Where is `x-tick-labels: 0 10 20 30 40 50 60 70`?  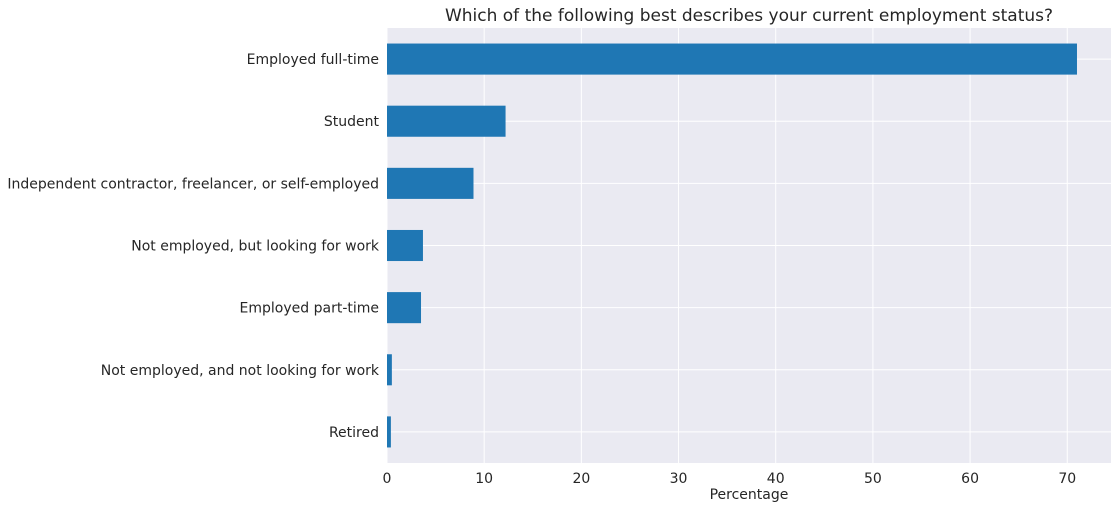 x-tick-labels: 0 10 20 30 40 50 60 70 is located at coordinates (730, 479).